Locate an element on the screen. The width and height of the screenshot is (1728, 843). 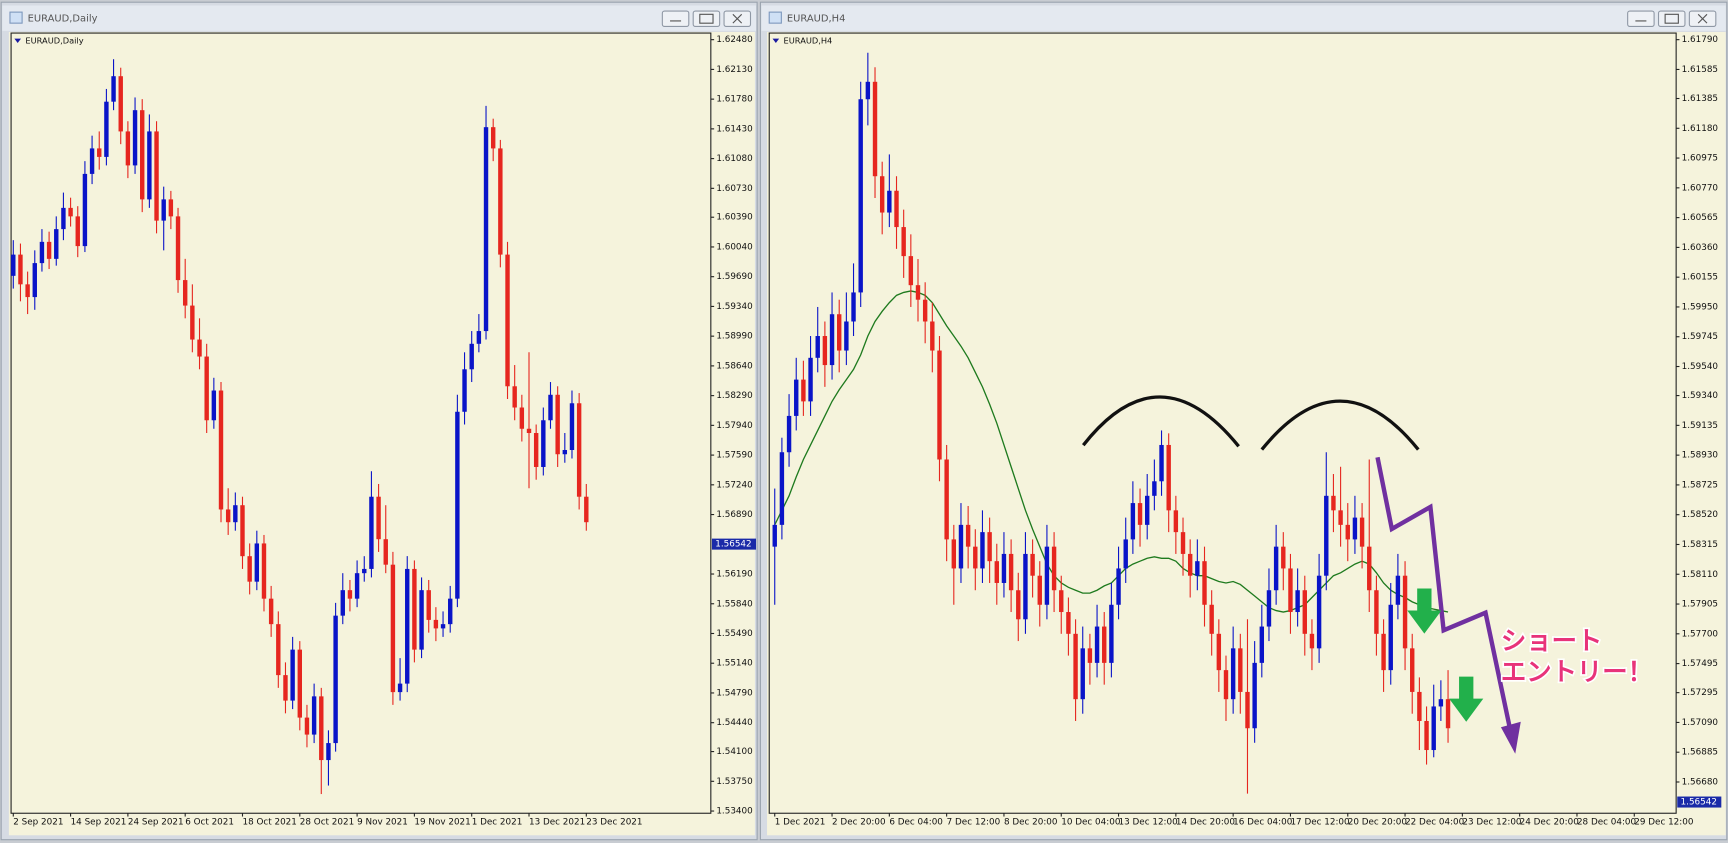
y-tick-label: 1.57495 is located at coordinates (1700, 664).